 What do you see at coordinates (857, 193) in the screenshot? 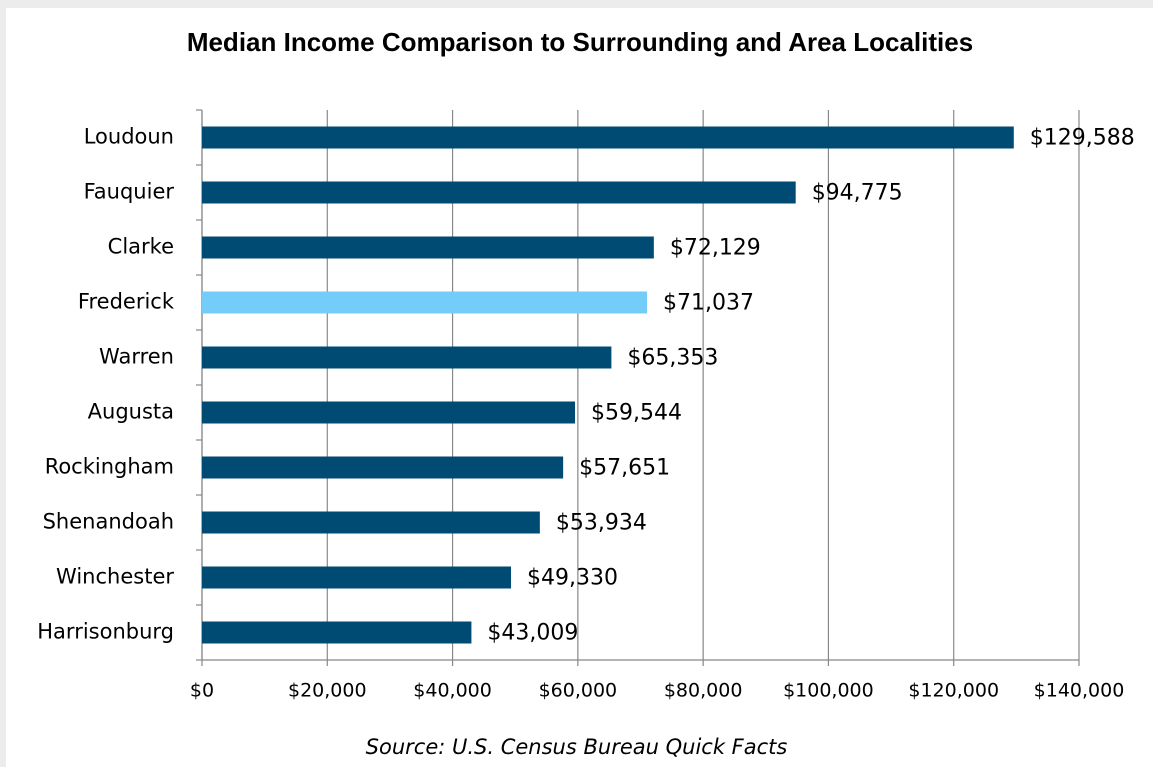
I see `data-label: $94,775` at bounding box center [857, 193].